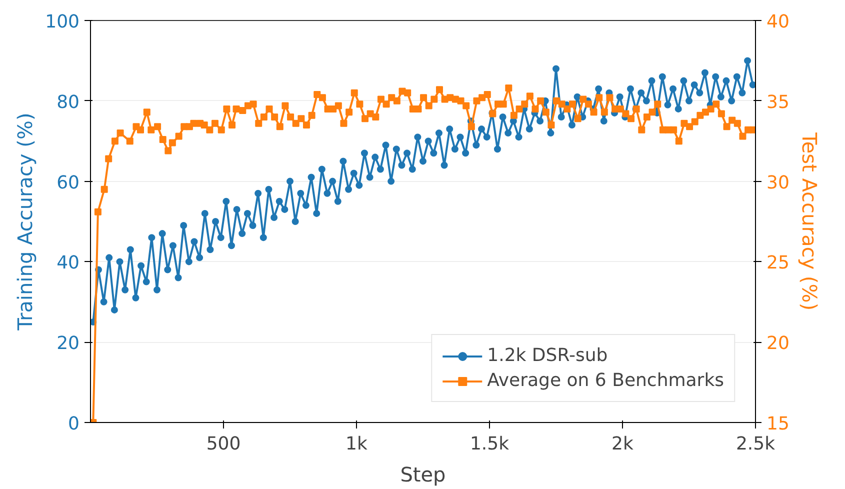 This screenshot has height=489, width=845. I want to click on y-tick-label: 0, so click(74, 424).